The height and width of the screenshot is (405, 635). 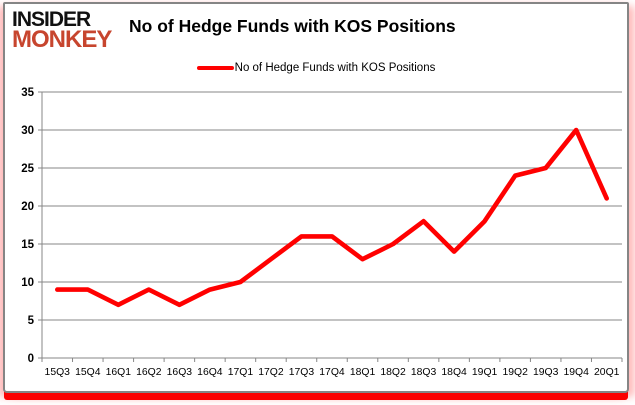 I want to click on xtick-label-18Q3: 18Q3, so click(x=424, y=372).